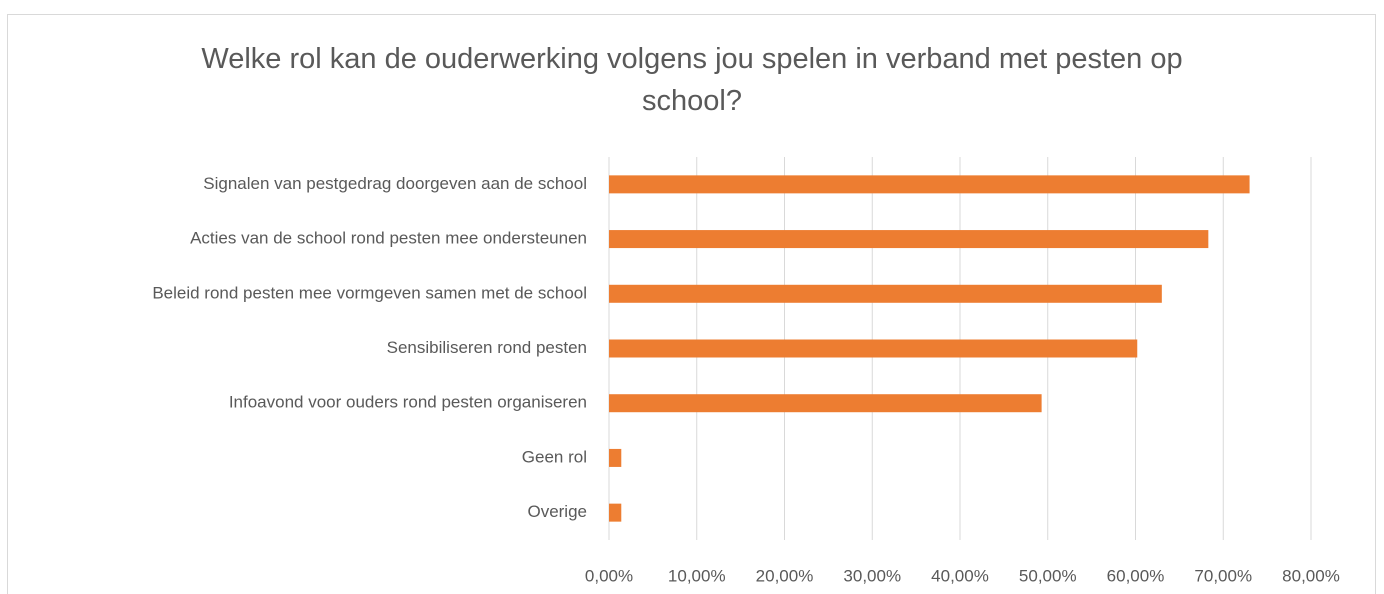 The width and height of the screenshot is (1384, 594). I want to click on x-tick-label: 30,00%, so click(872, 575).